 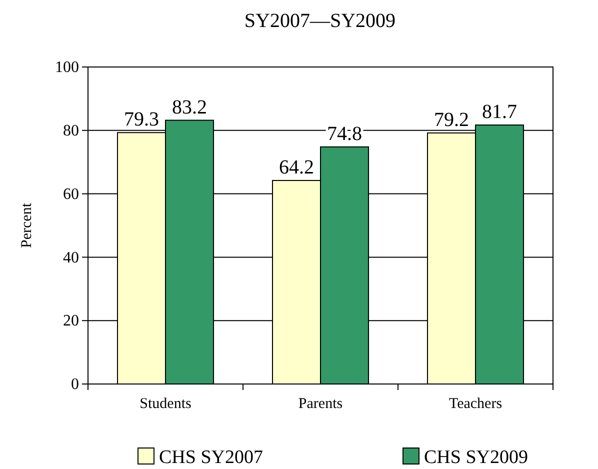 I want to click on data-label: 81.7, so click(x=499, y=112).